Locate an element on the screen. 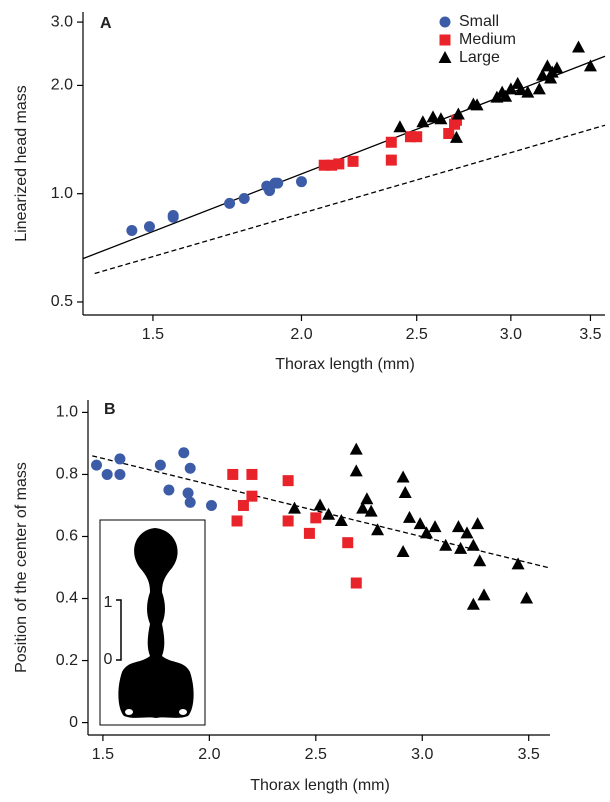 This screenshot has width=610, height=802. head-silhouette is located at coordinates (156, 623).